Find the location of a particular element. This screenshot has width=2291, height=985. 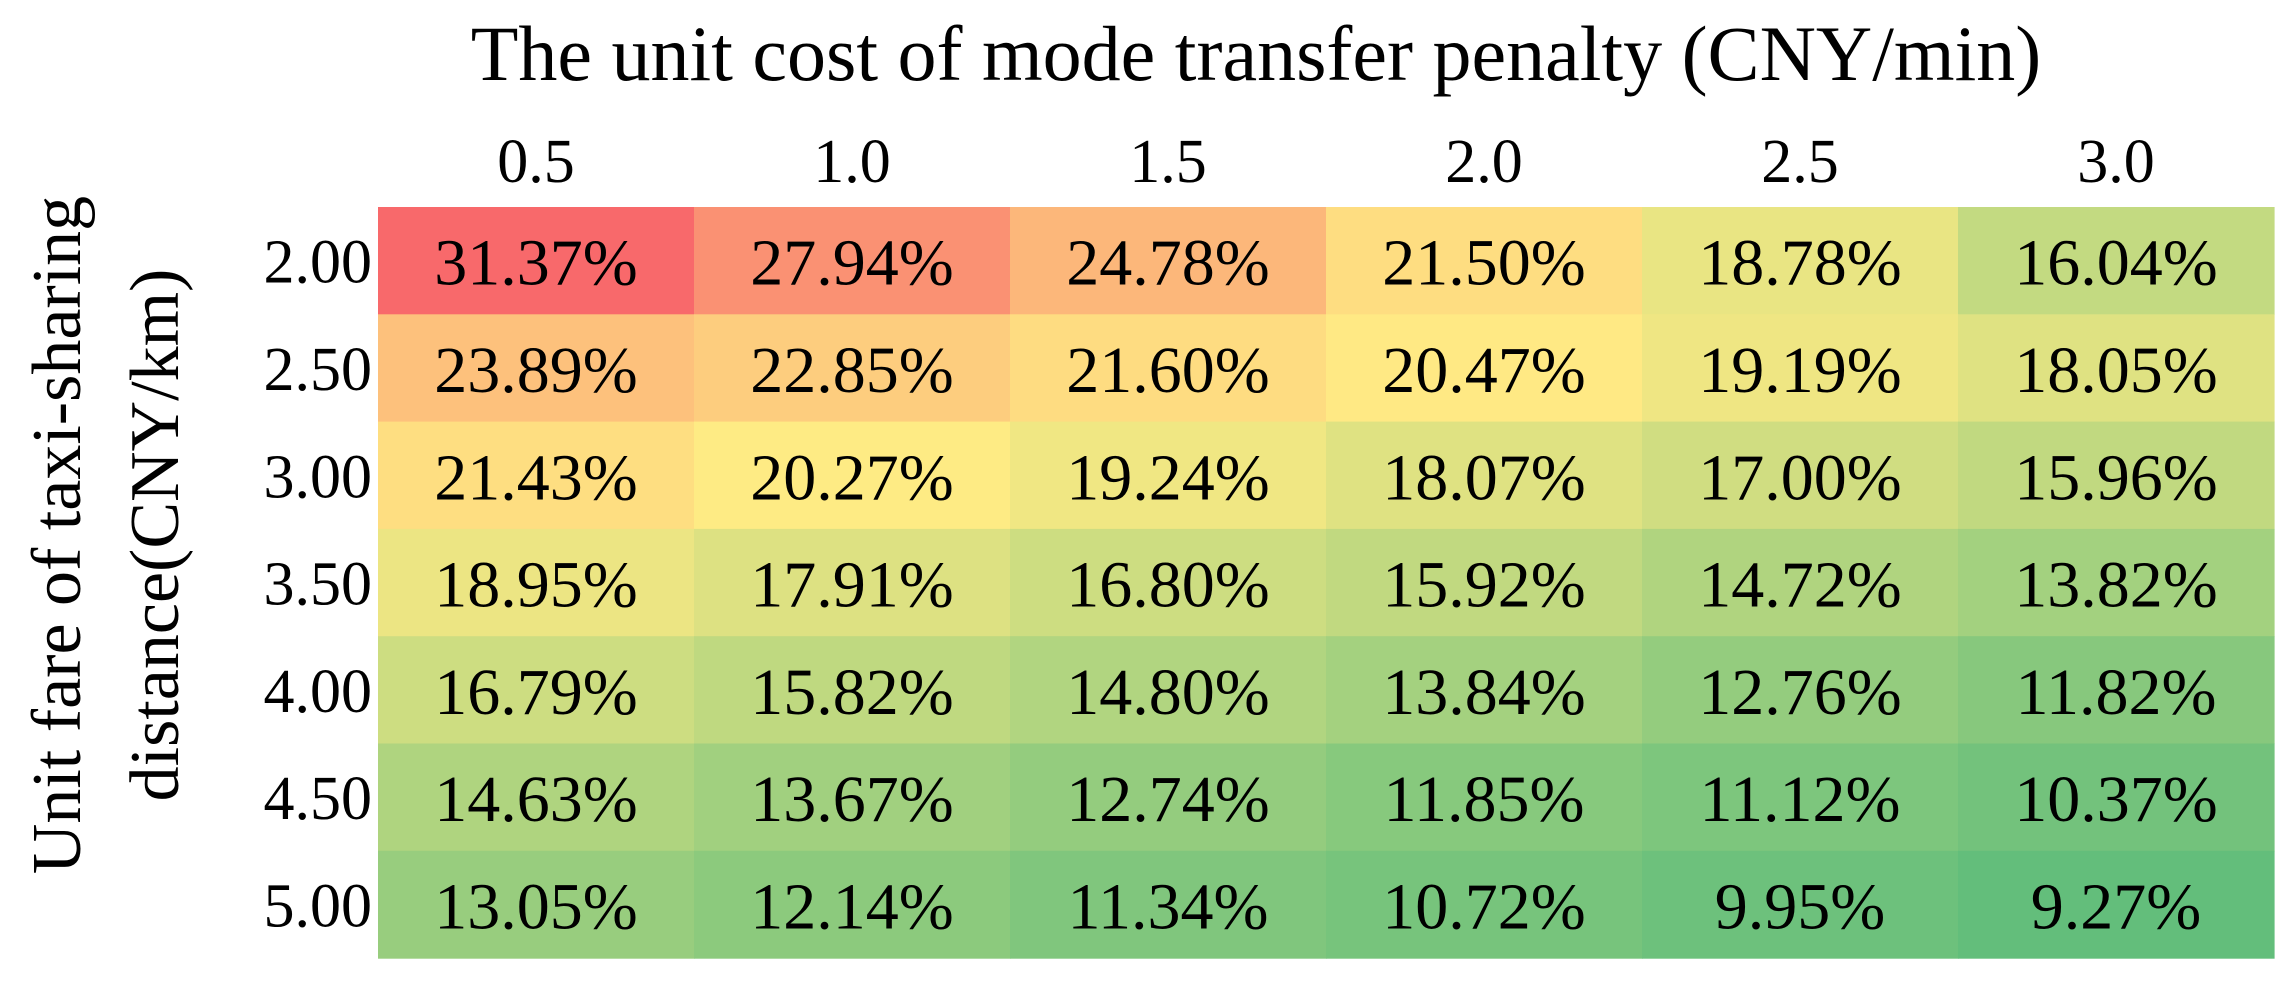

cell-value-label: 11.34% is located at coordinates (1167, 906).